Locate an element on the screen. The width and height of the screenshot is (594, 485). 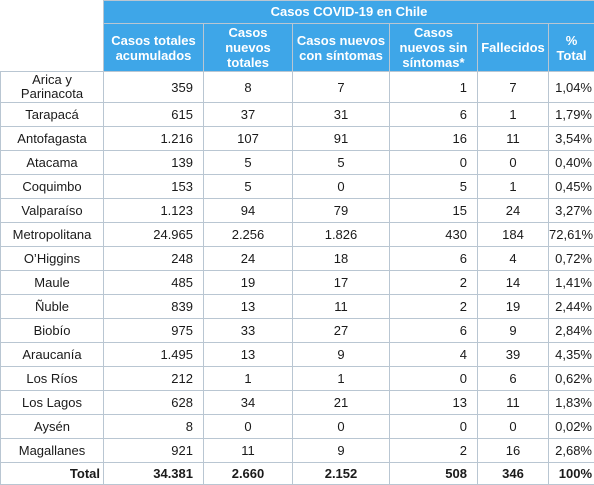
cell-casos-nuevos-con-sintomas: 11 is located at coordinates (341, 306).